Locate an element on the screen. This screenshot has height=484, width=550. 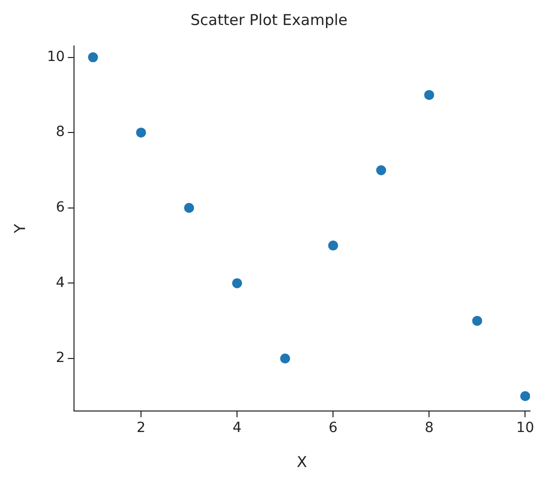
y-axis-title: Y is located at coordinates (19, 228).